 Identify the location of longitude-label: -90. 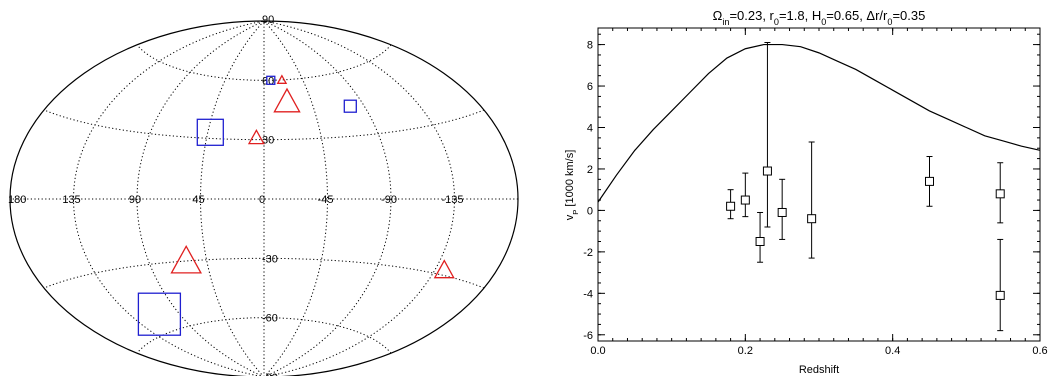
(389, 200).